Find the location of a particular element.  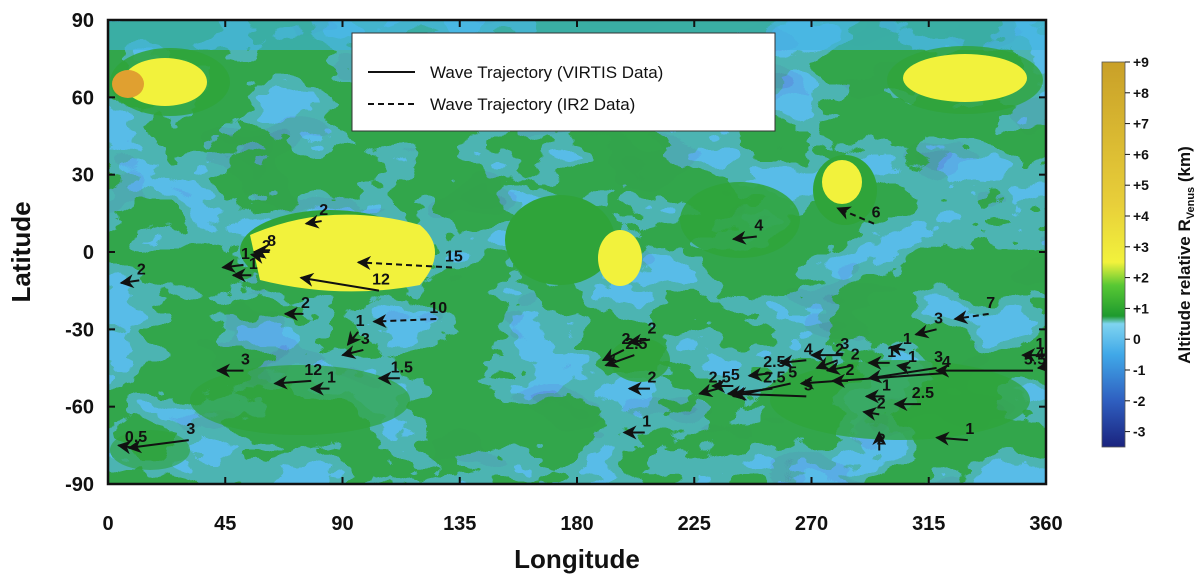

legend-box is located at coordinates (563, 82).